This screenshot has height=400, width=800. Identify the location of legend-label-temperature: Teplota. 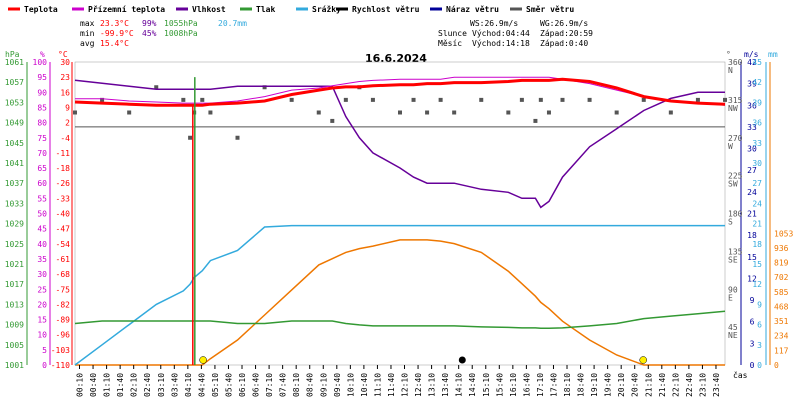
(41, 9).